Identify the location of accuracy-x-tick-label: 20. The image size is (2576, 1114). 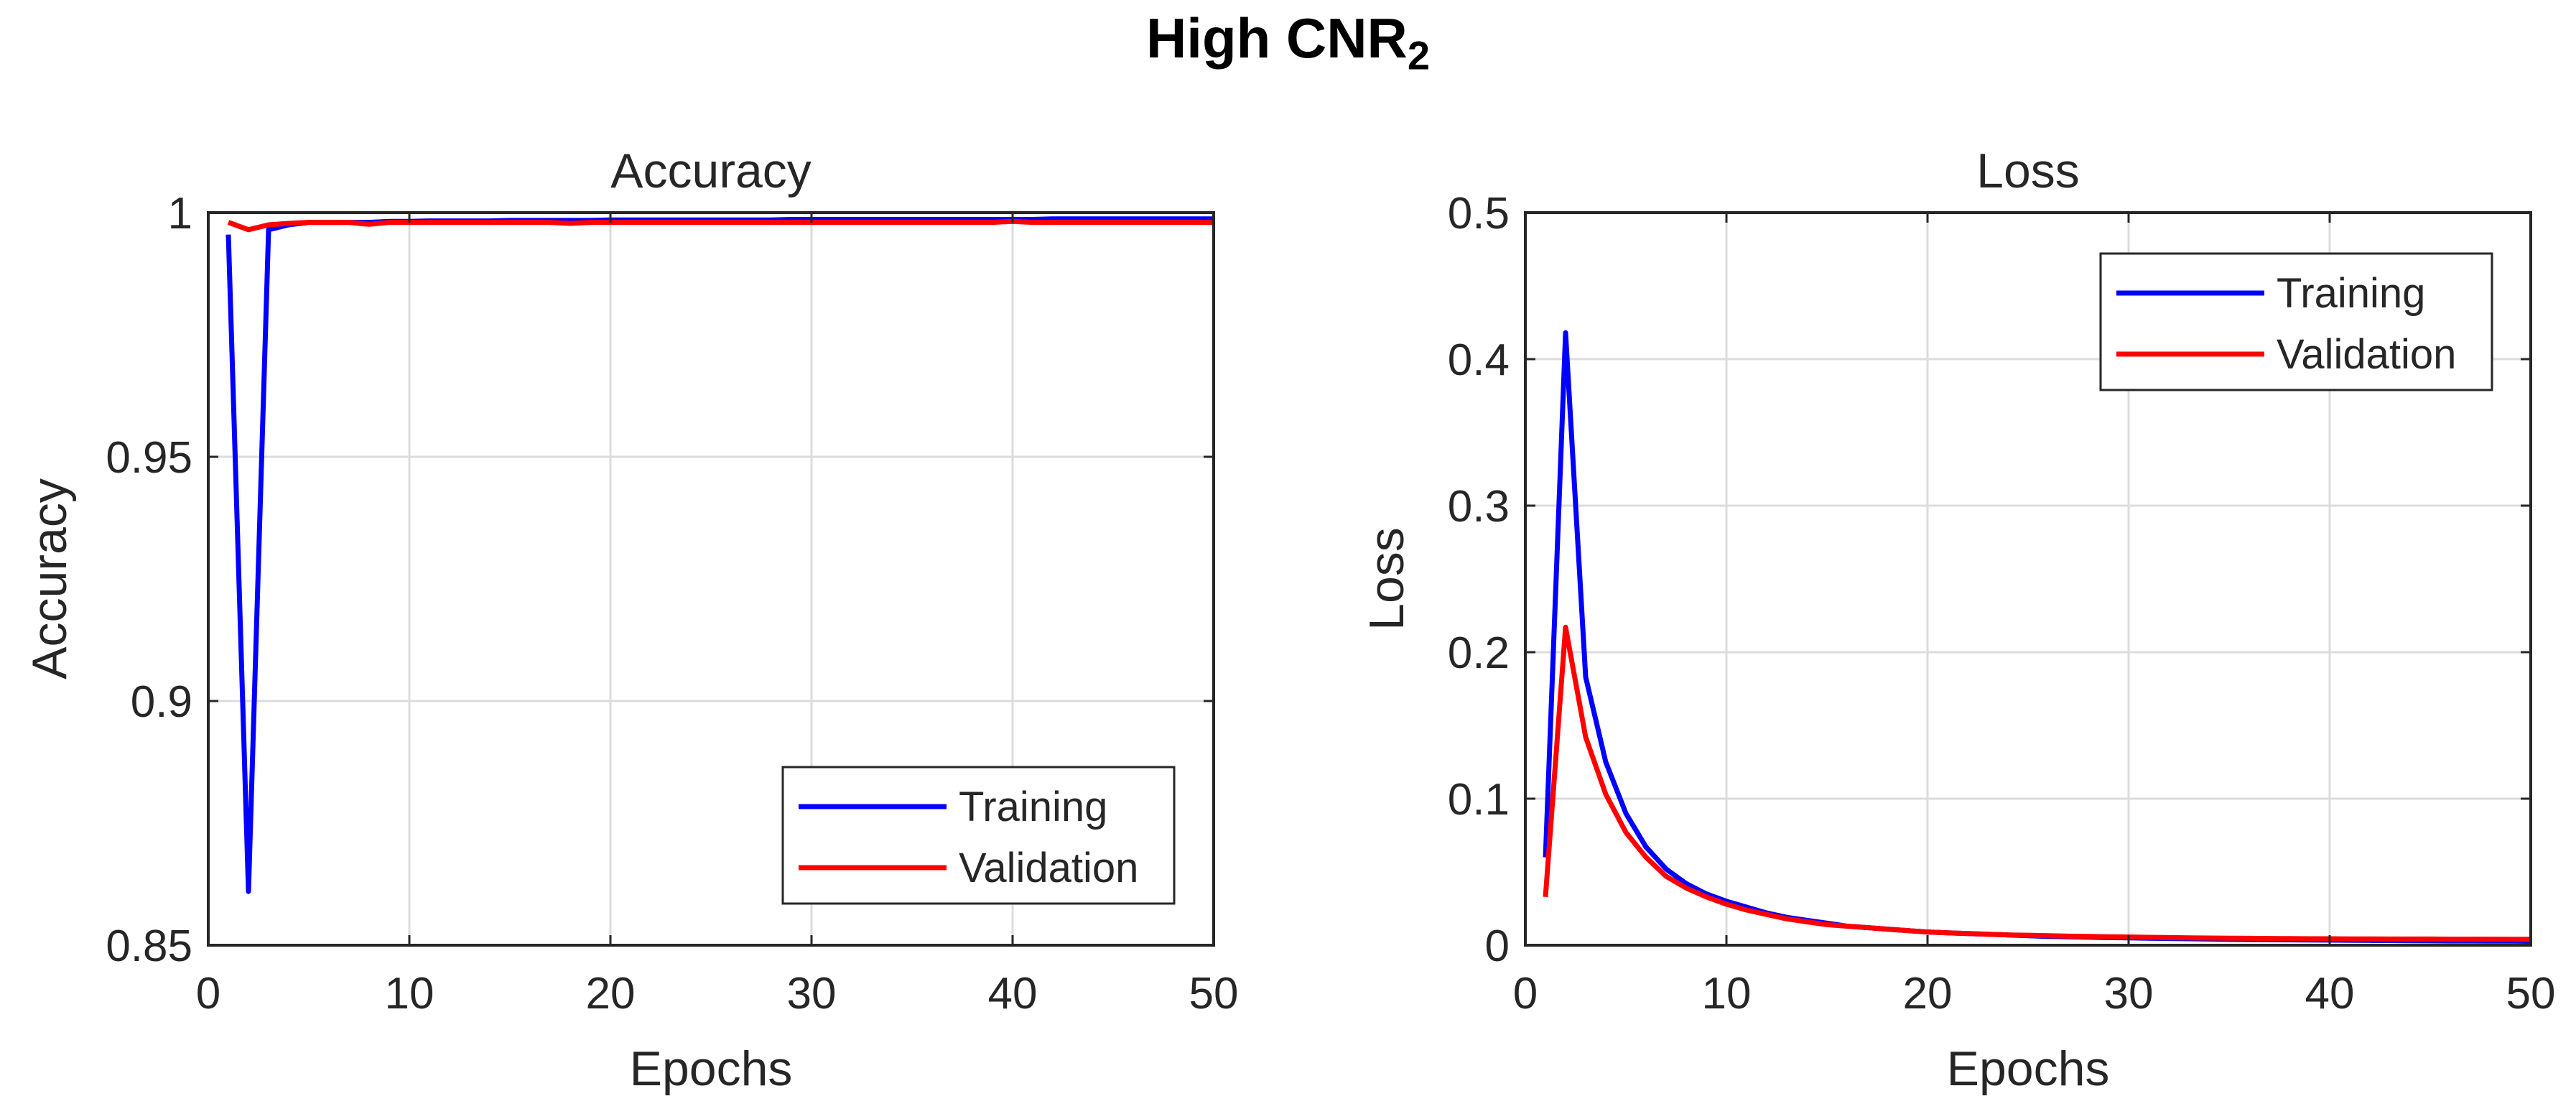
(611, 993).